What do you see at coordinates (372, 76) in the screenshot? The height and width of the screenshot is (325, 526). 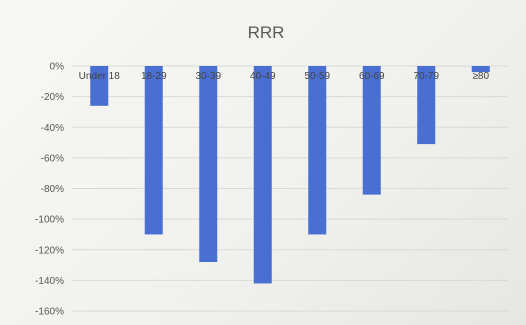 I see `x-tick-label: 60-69` at bounding box center [372, 76].